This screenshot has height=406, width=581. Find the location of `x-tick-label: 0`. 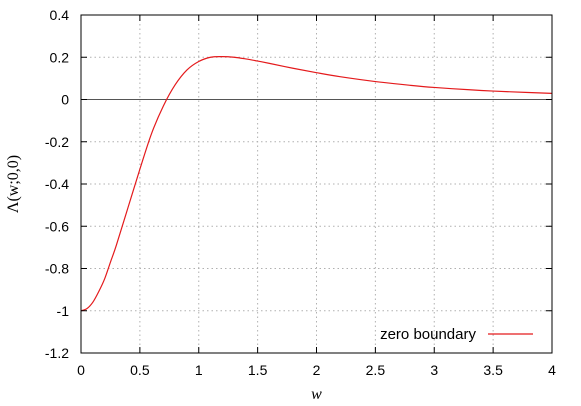

x-tick-label: 0 is located at coordinates (81, 370).